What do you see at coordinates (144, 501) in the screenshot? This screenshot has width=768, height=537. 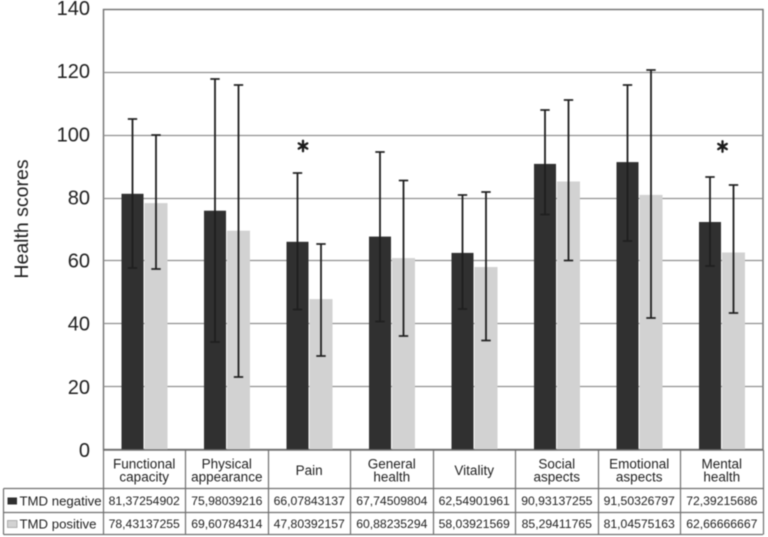 I see `svg-text: 81,37254902` at bounding box center [144, 501].